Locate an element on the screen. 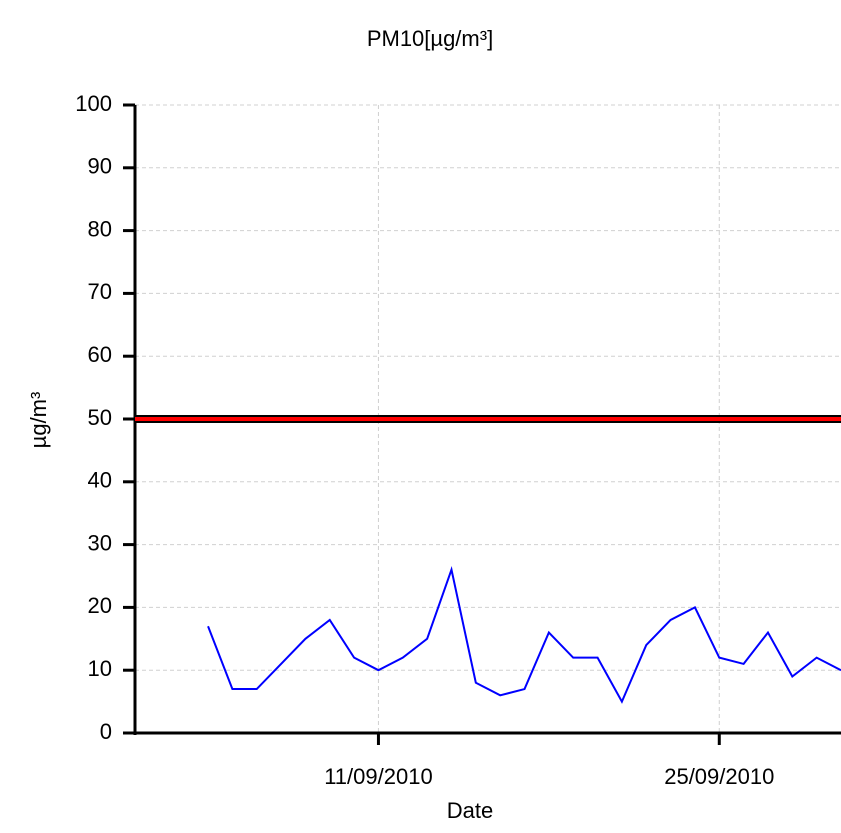  y-tick-label: 20 is located at coordinates (100, 605).